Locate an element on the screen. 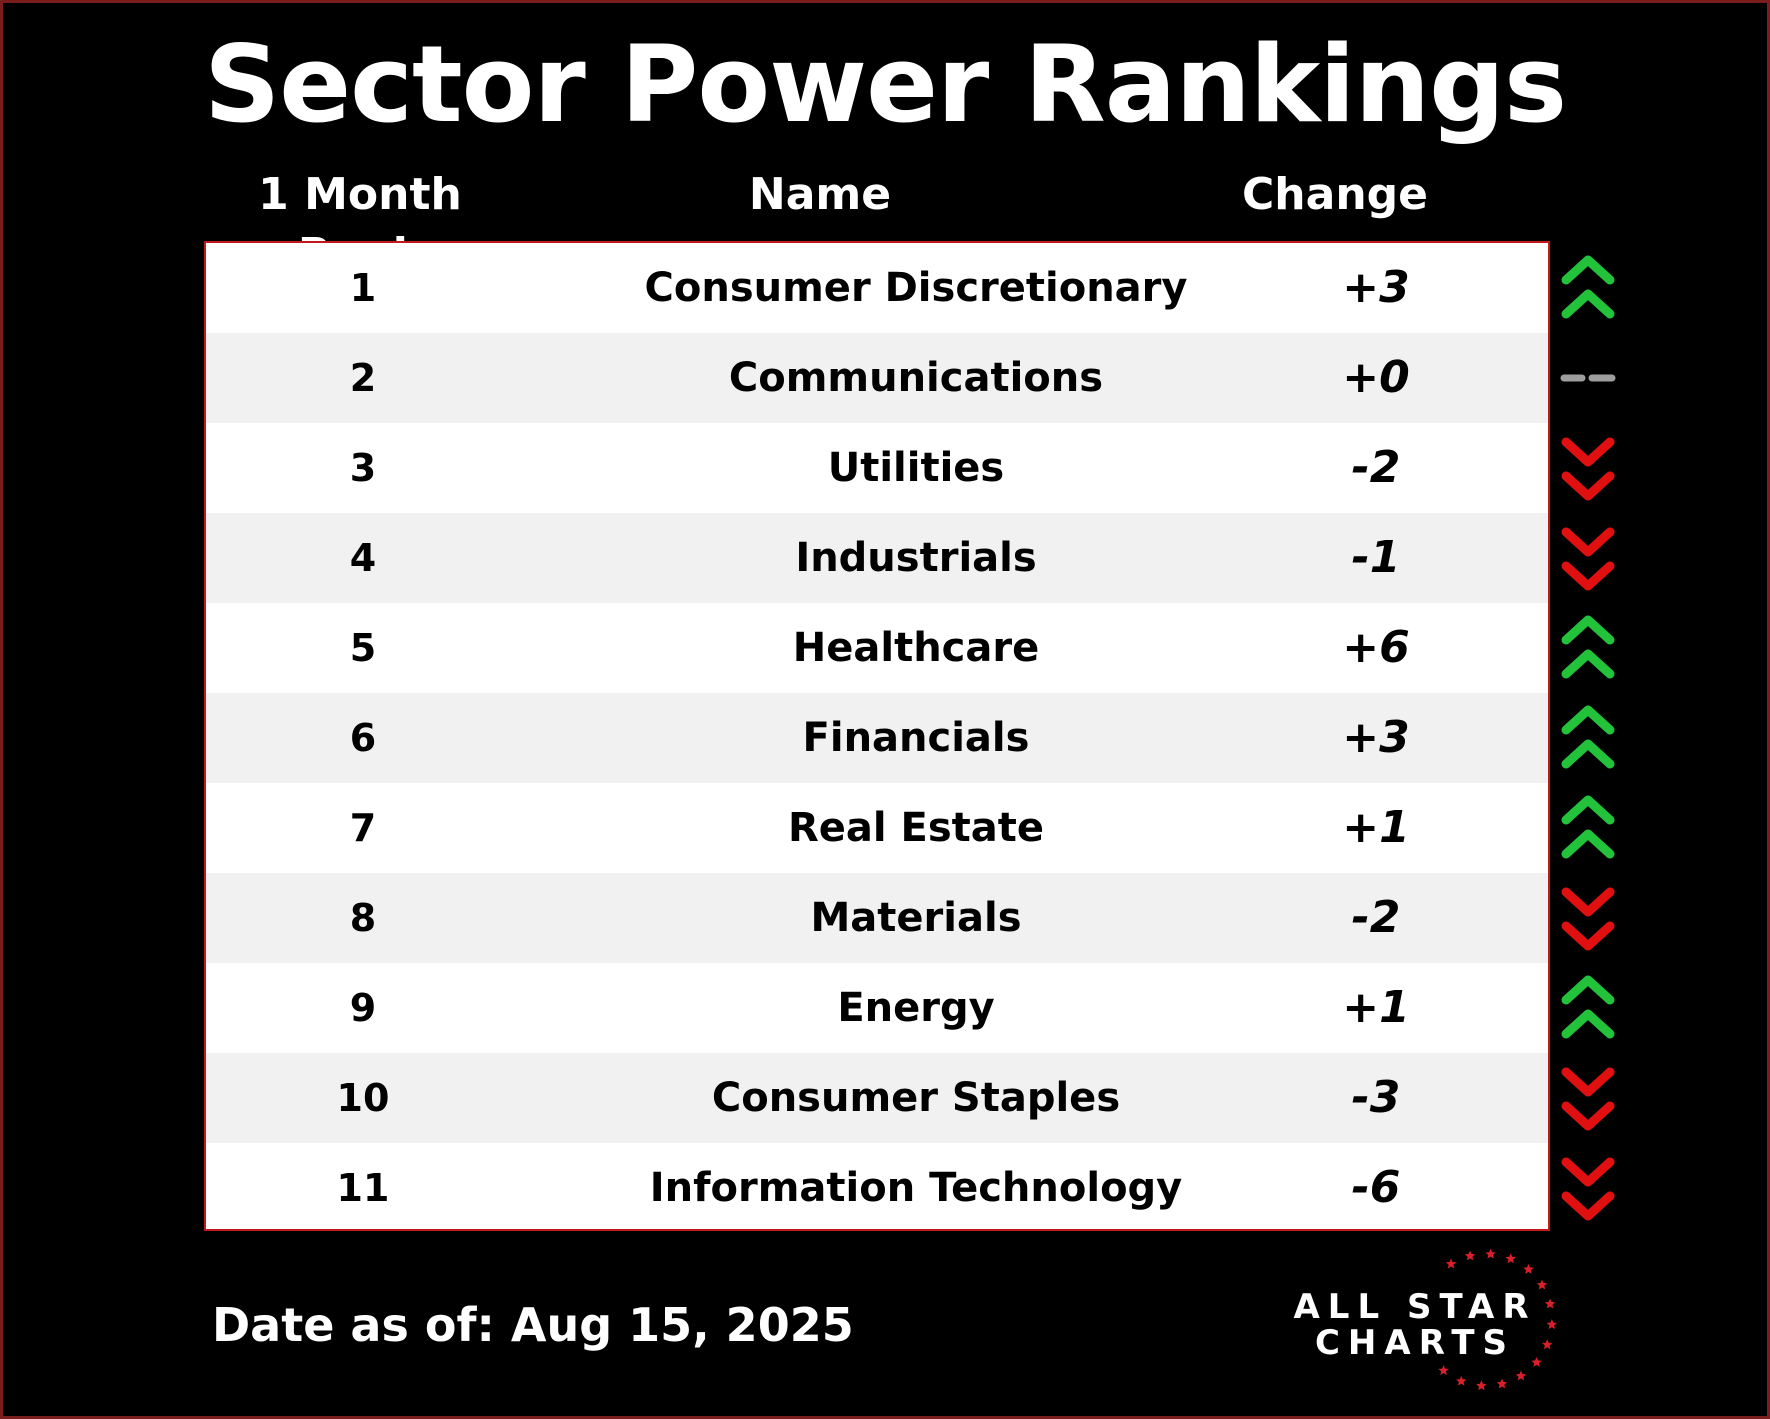  logo-text-line1: ALL STAR is located at coordinates (1415, 1307).